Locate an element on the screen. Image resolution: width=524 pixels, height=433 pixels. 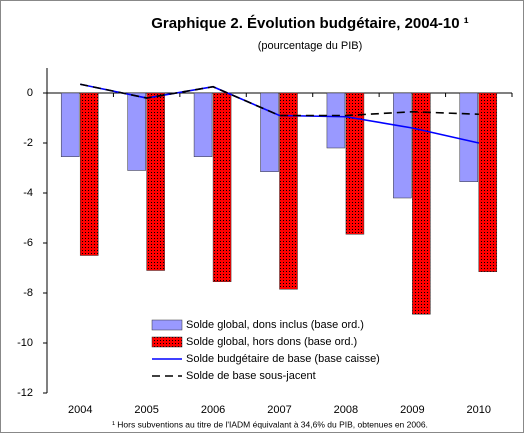
legend-label: Solde global, hors dons (base ord.) is located at coordinates (271, 342).